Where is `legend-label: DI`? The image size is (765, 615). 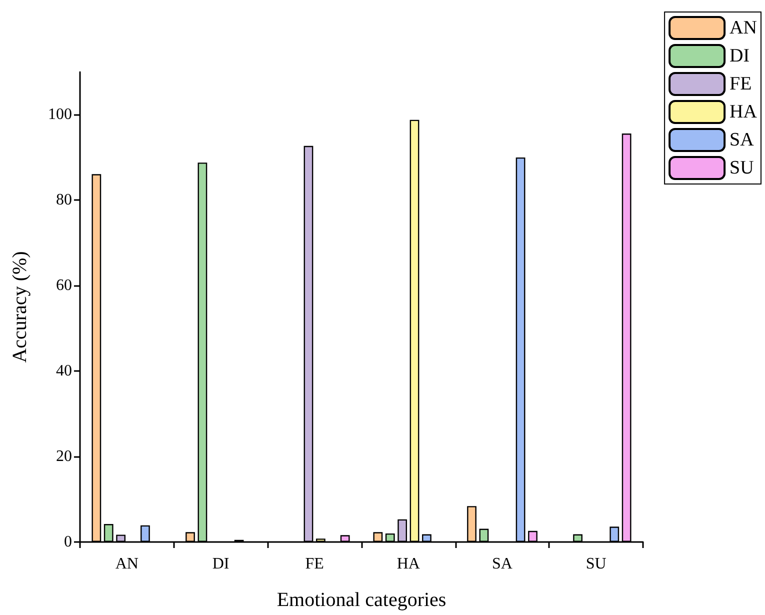 legend-label: DI is located at coordinates (740, 56).